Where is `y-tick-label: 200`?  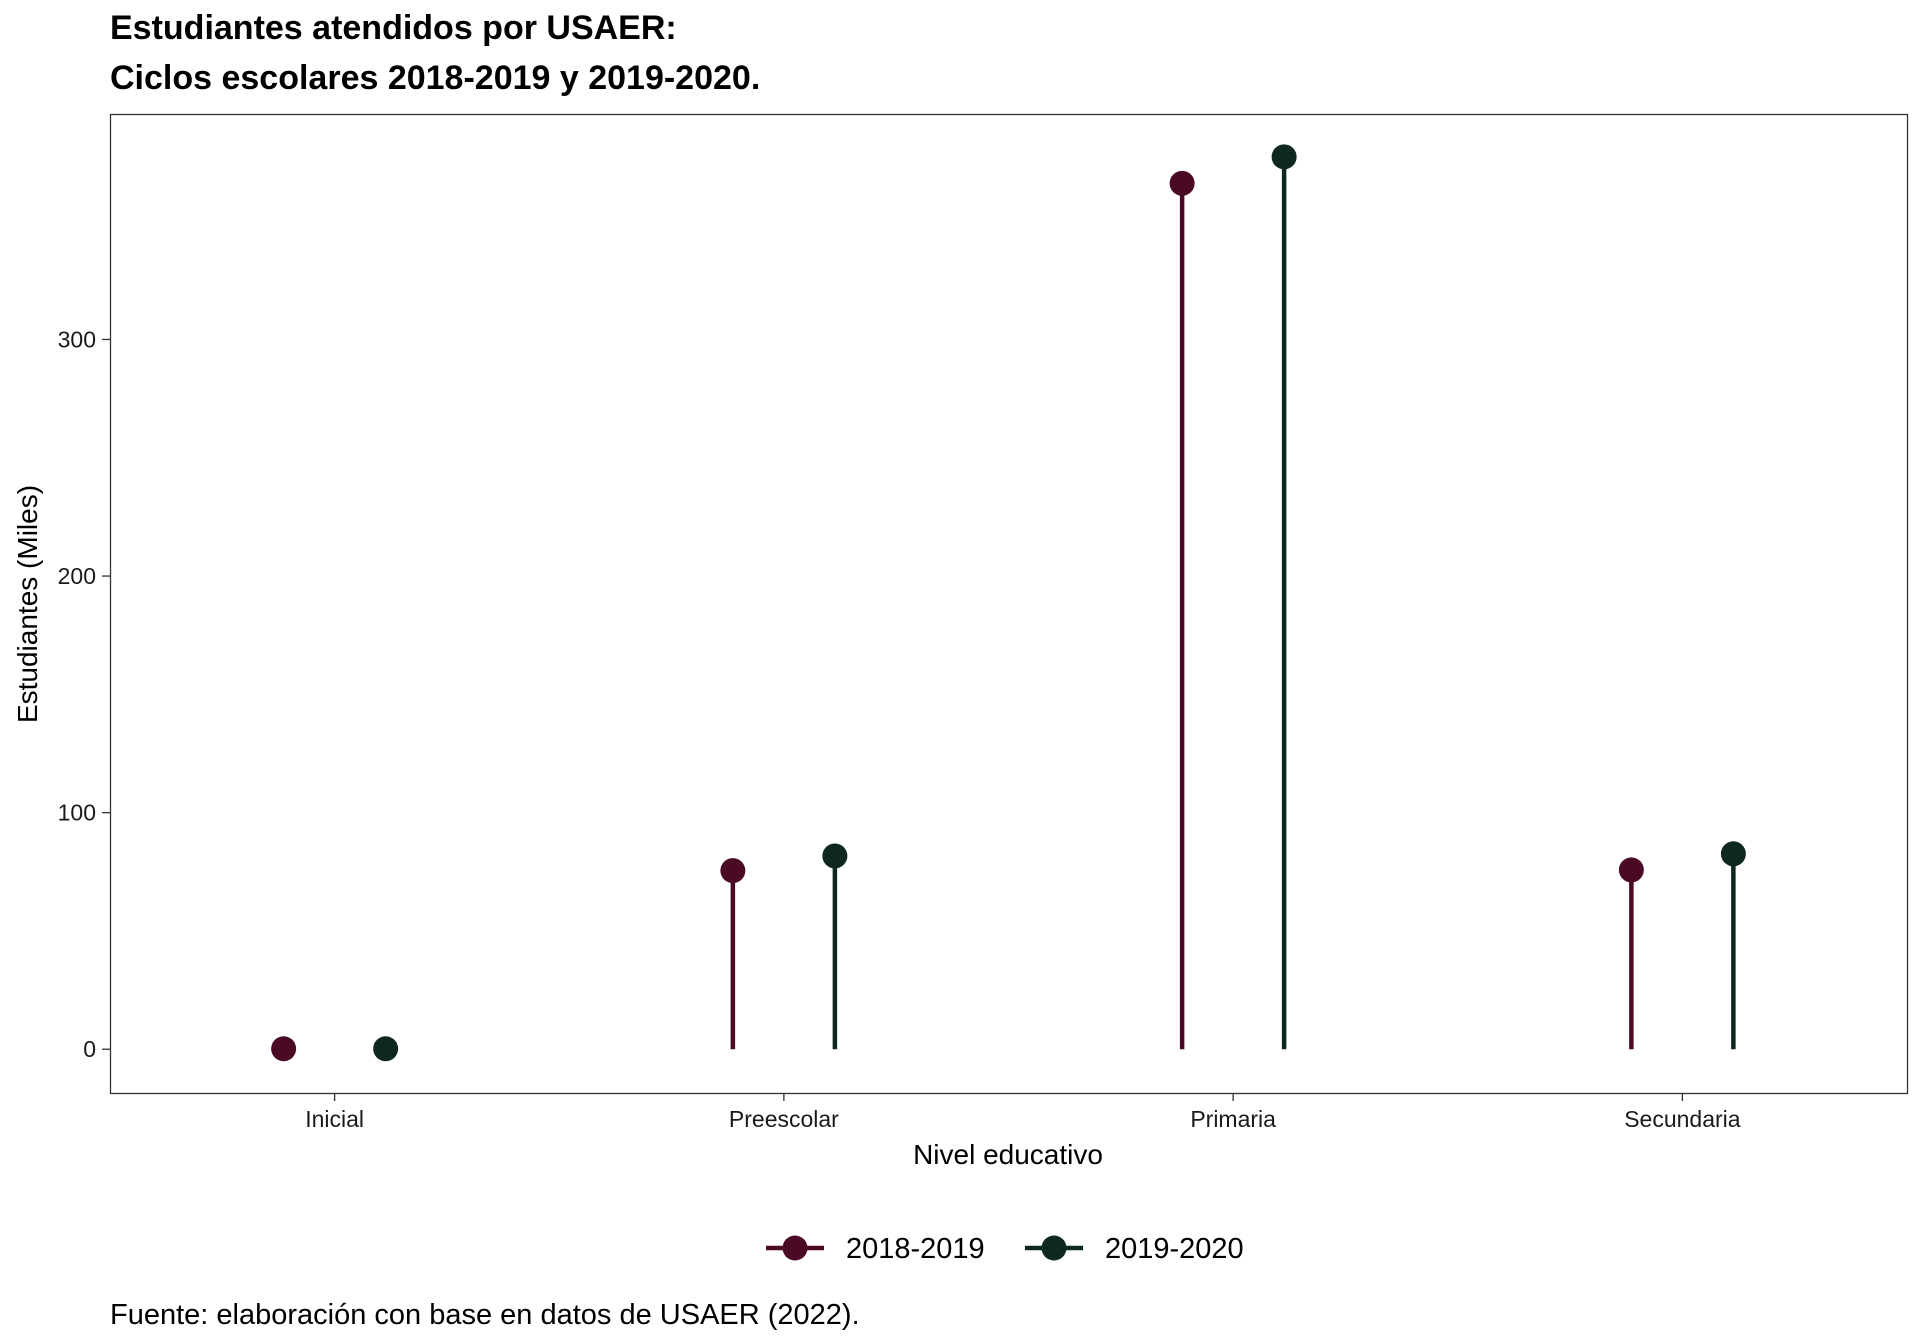
y-tick-label: 200 is located at coordinates (77, 576).